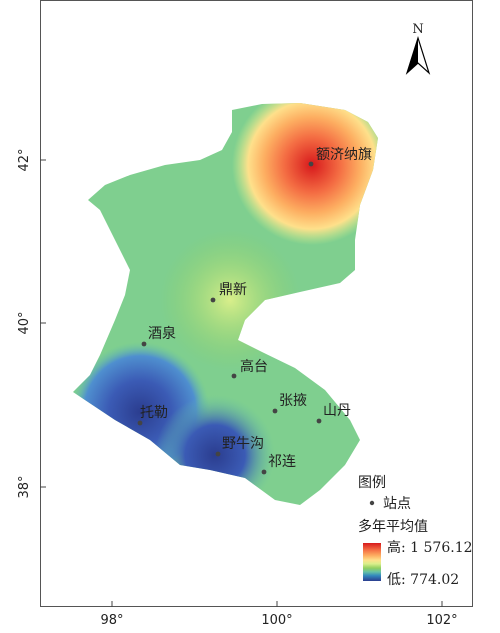 Image resolution: width=500 pixels, height=633 pixels. Describe the element at coordinates (24, 322) in the screenshot. I see `y-tick-40: 40°` at that location.